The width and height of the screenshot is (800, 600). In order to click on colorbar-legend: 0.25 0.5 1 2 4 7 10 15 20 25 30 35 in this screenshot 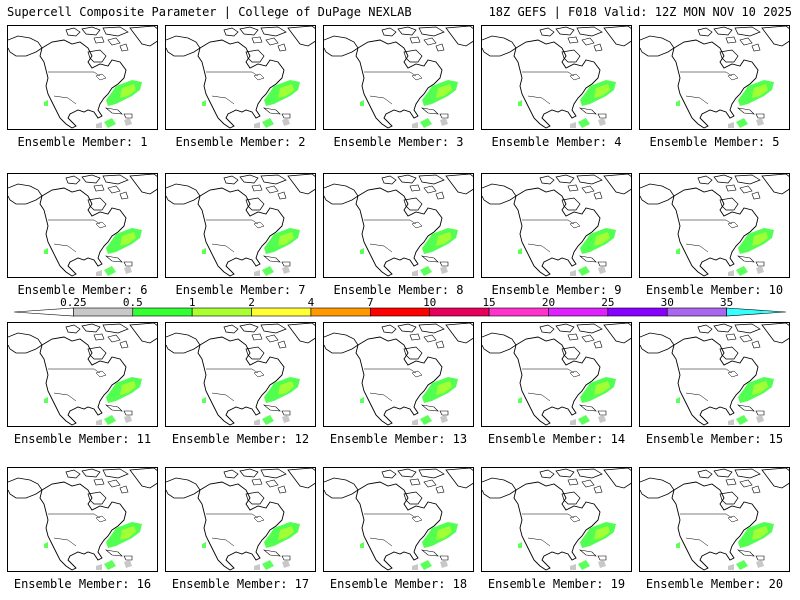, I will do `click(400, 307)`.